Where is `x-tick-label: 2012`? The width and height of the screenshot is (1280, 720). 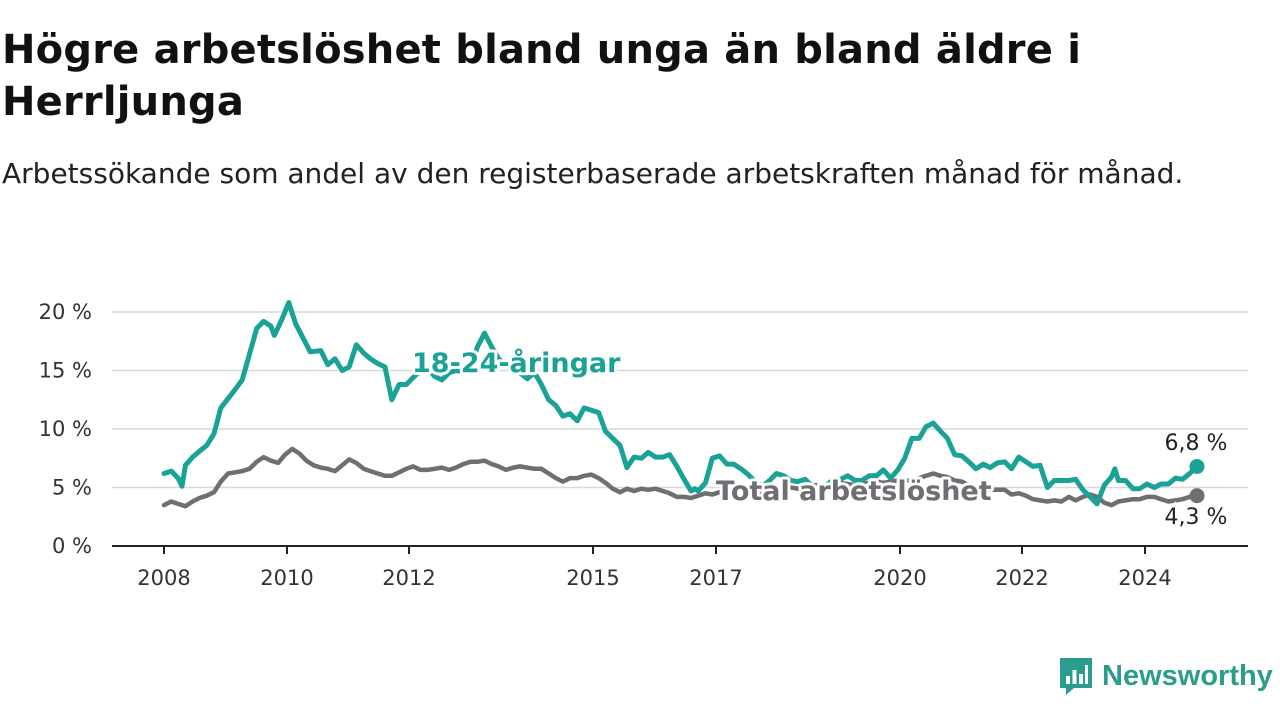 x-tick-label: 2012 is located at coordinates (408, 578).